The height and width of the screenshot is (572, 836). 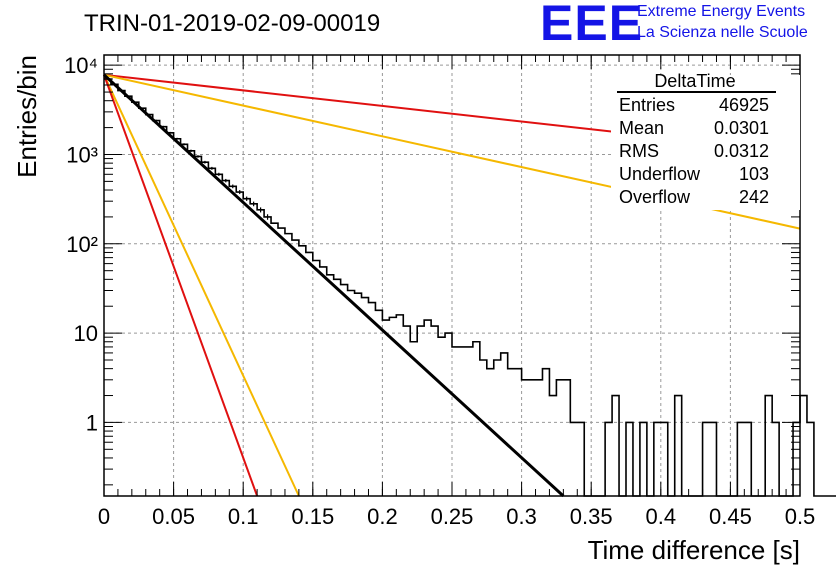 What do you see at coordinates (641, 128) in the screenshot?
I see `stats-row-label: Mean` at bounding box center [641, 128].